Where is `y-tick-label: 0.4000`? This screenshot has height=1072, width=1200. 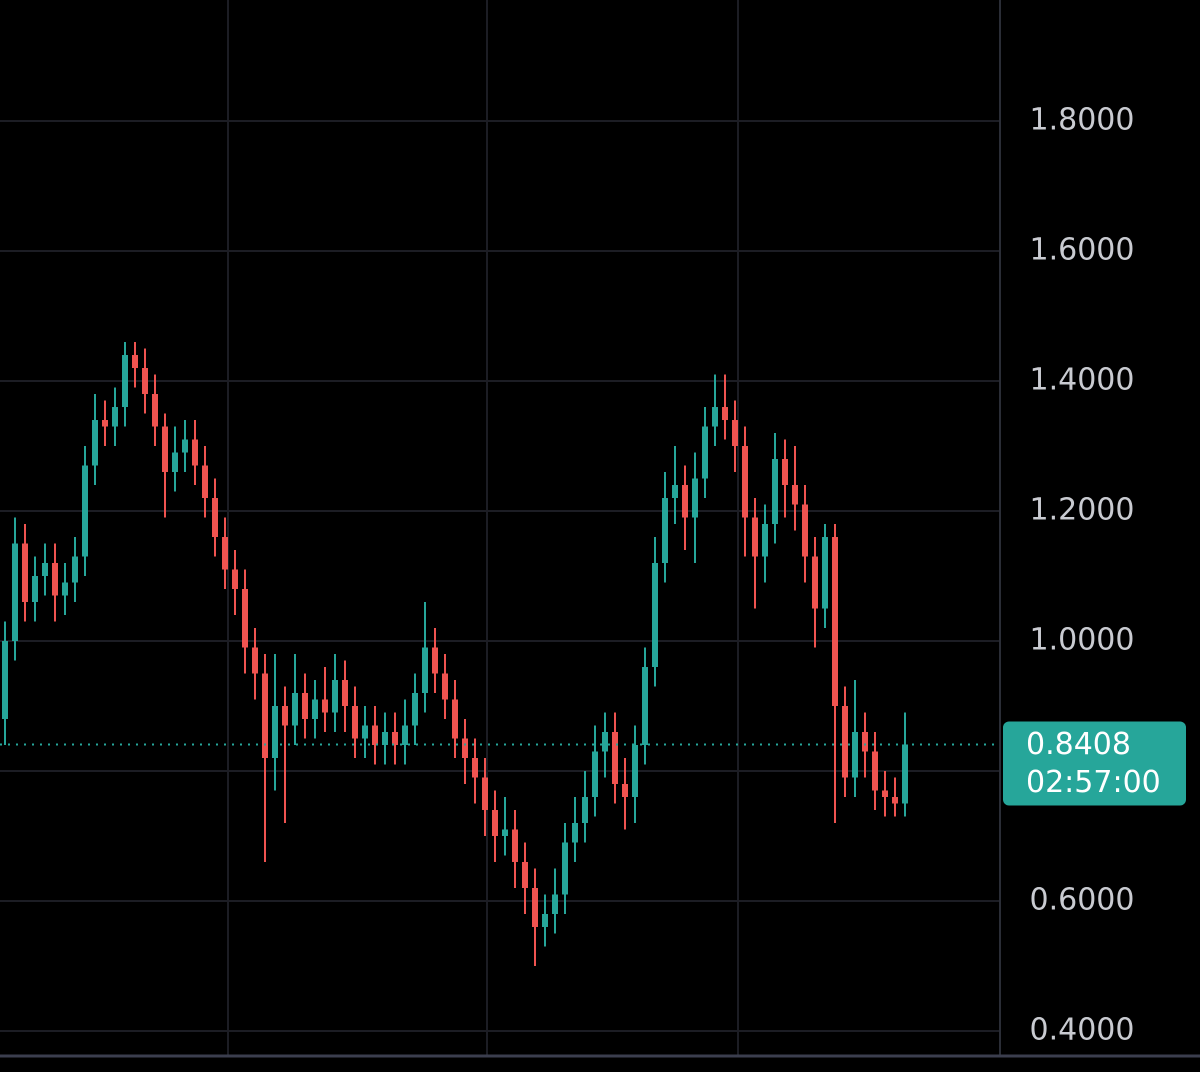
y-tick-label: 0.4000 is located at coordinates (1082, 1029).